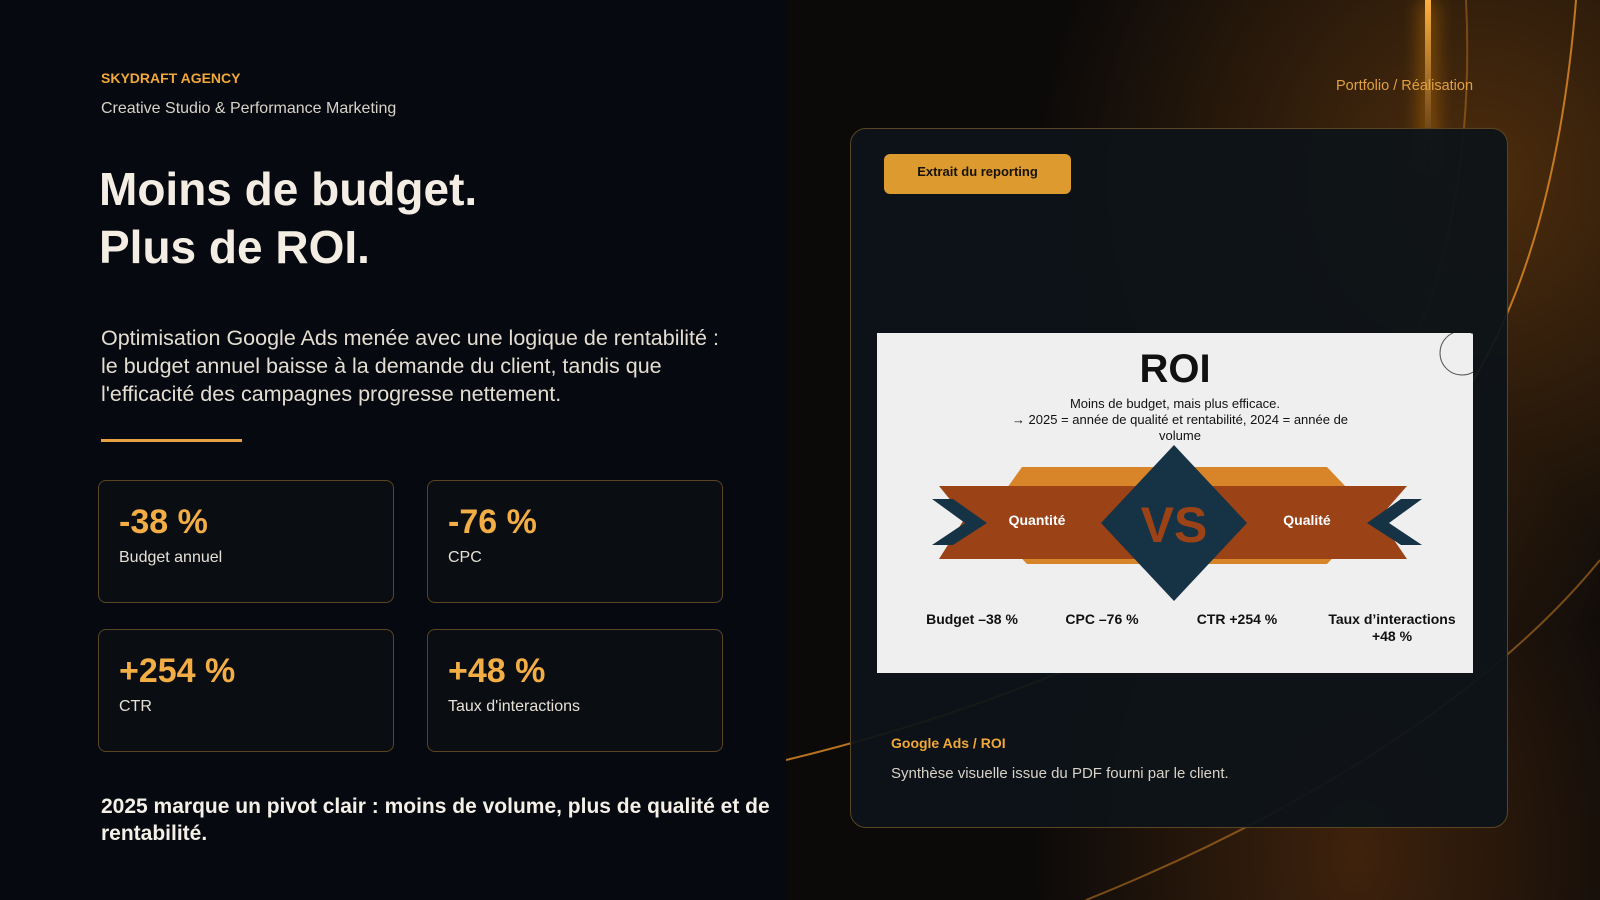 This screenshot has height=900, width=1600. I want to click on slide-quantity: Quantité, so click(1037, 520).